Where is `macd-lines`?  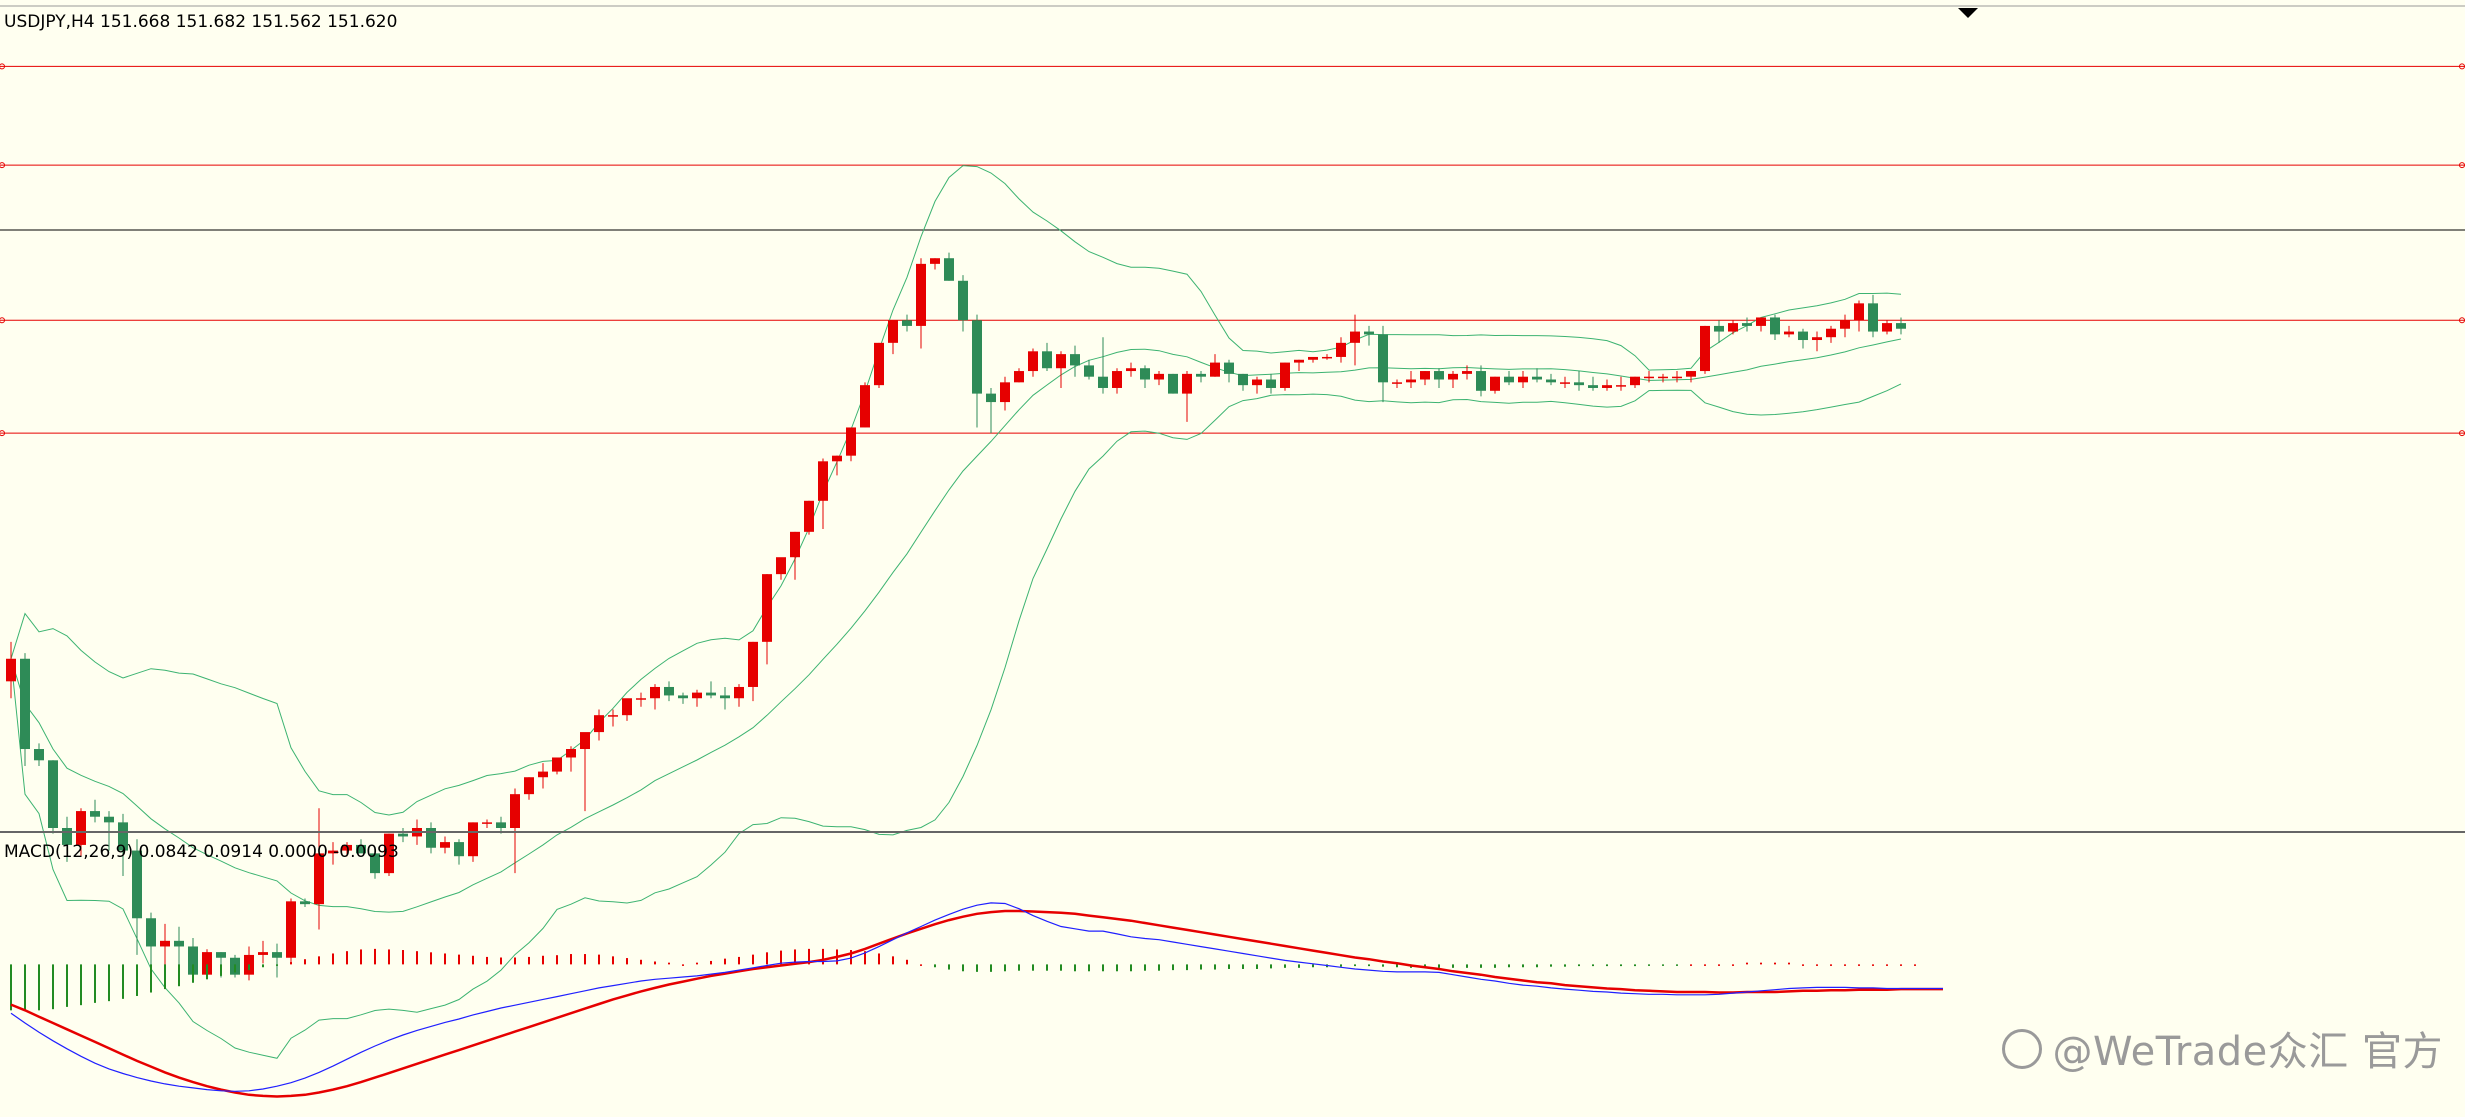 macd-lines is located at coordinates (976, 1000).